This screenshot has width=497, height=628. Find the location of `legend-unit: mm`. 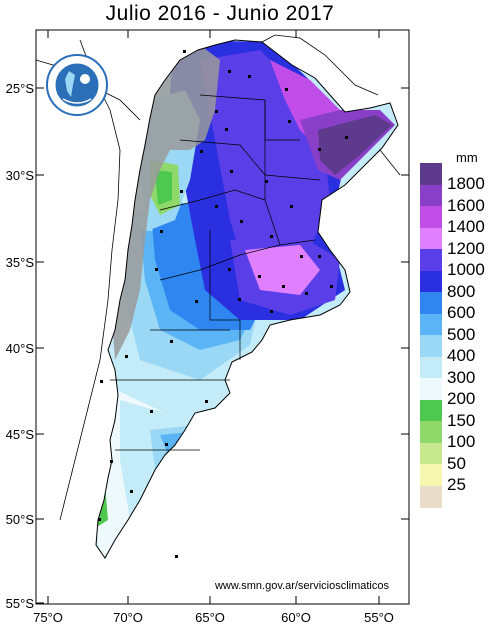

legend-unit: mm is located at coordinates (467, 157).